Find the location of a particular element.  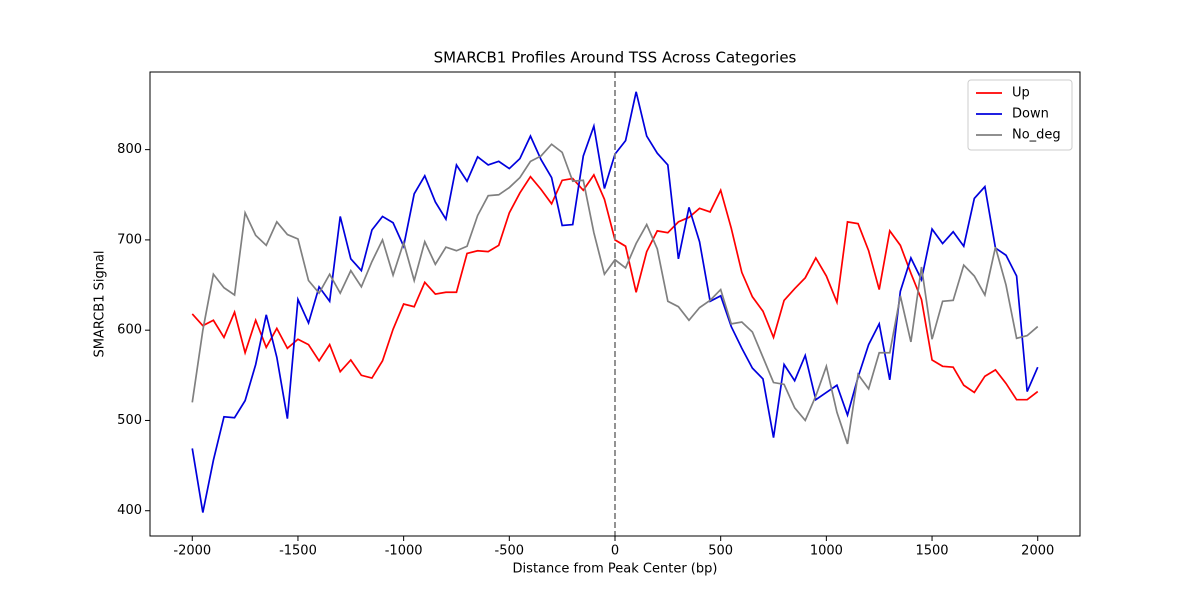

x-tick-label: 1500 is located at coordinates (931, 551).